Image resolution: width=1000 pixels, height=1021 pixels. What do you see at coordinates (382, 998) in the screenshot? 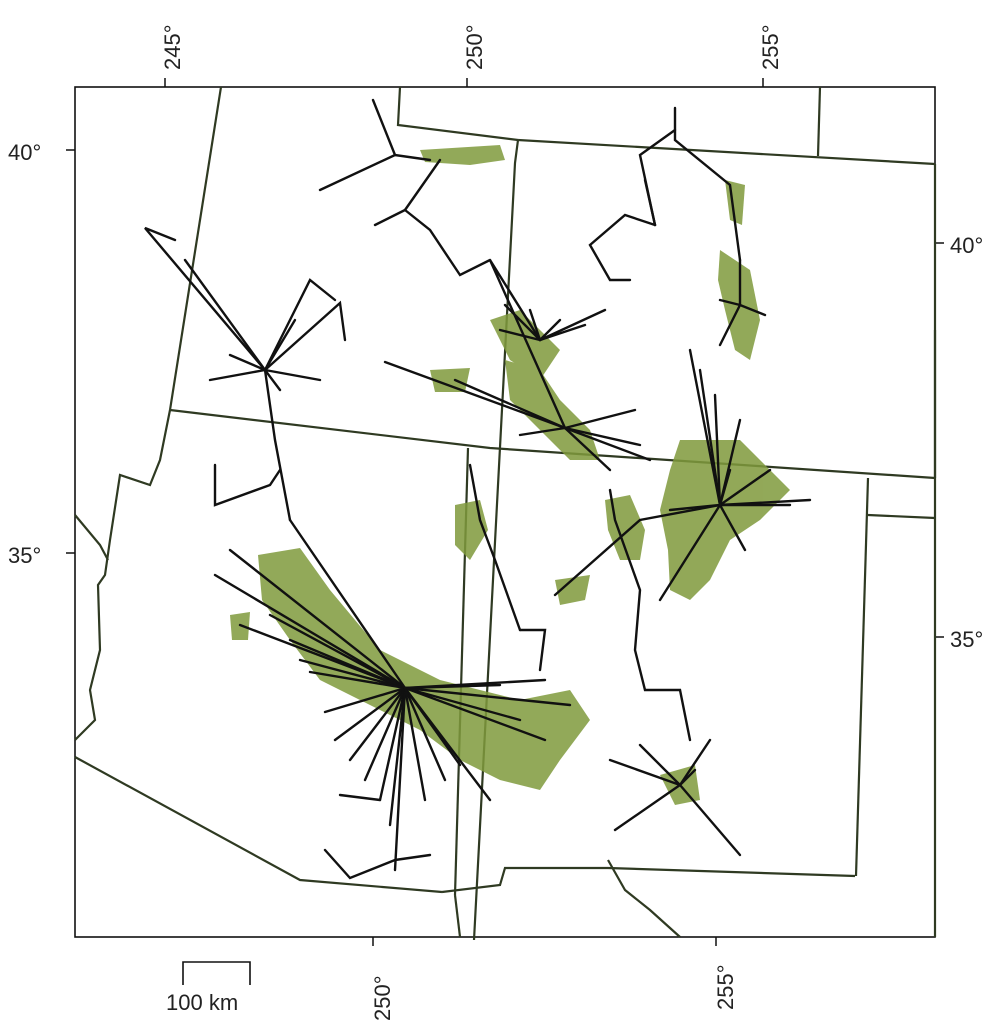
I see `bottom-tick-label: 250°` at bounding box center [382, 998].